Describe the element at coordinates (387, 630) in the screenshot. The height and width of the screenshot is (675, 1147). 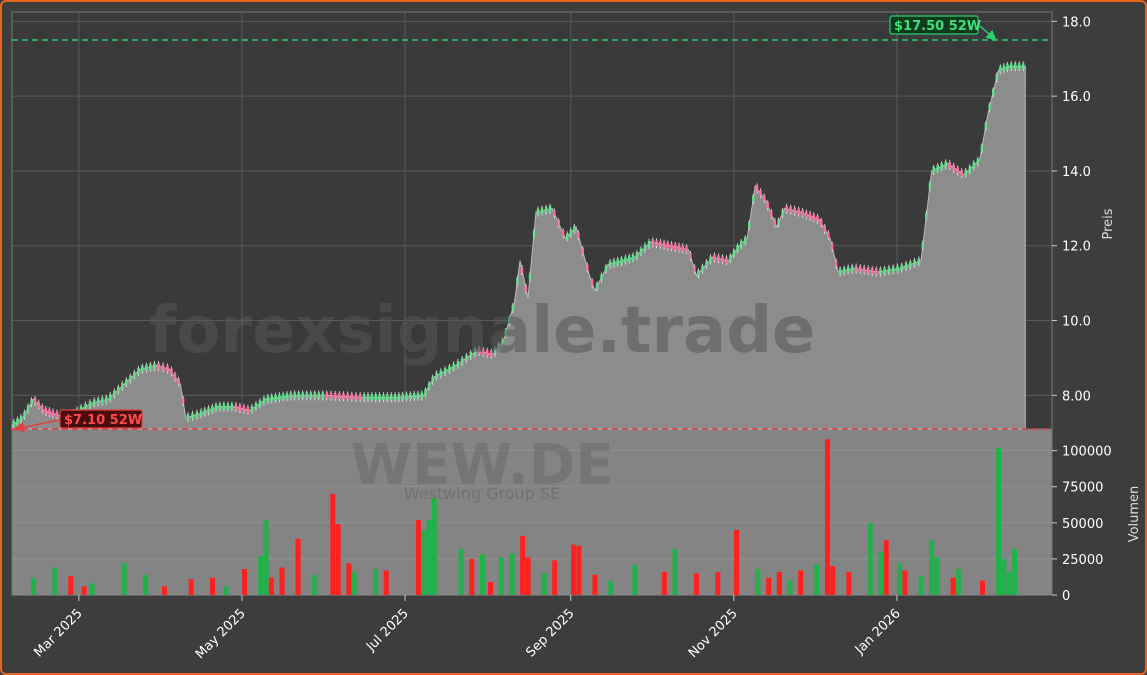
I see `x-tick-label: Jul 2025` at that location.